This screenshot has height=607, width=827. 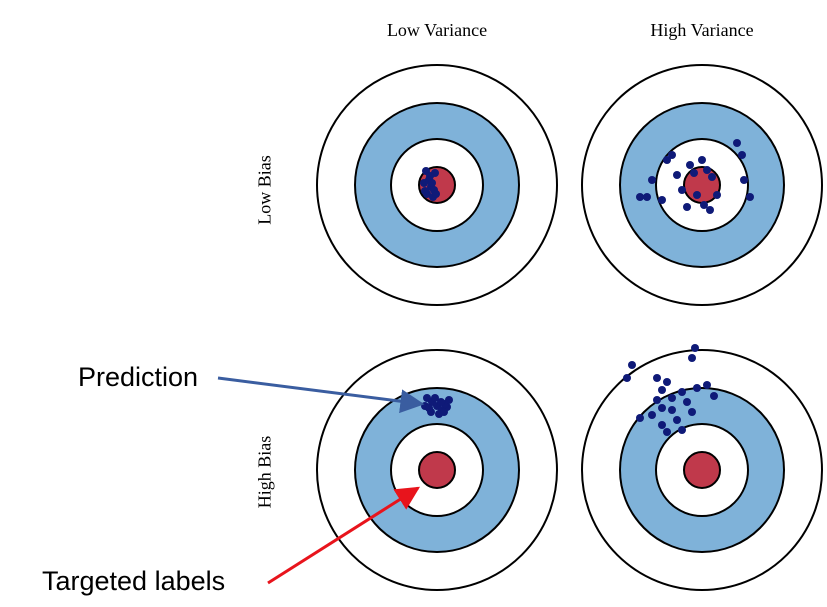 What do you see at coordinates (437, 30) in the screenshot?
I see `column-label-low-variance: Low Variance` at bounding box center [437, 30].